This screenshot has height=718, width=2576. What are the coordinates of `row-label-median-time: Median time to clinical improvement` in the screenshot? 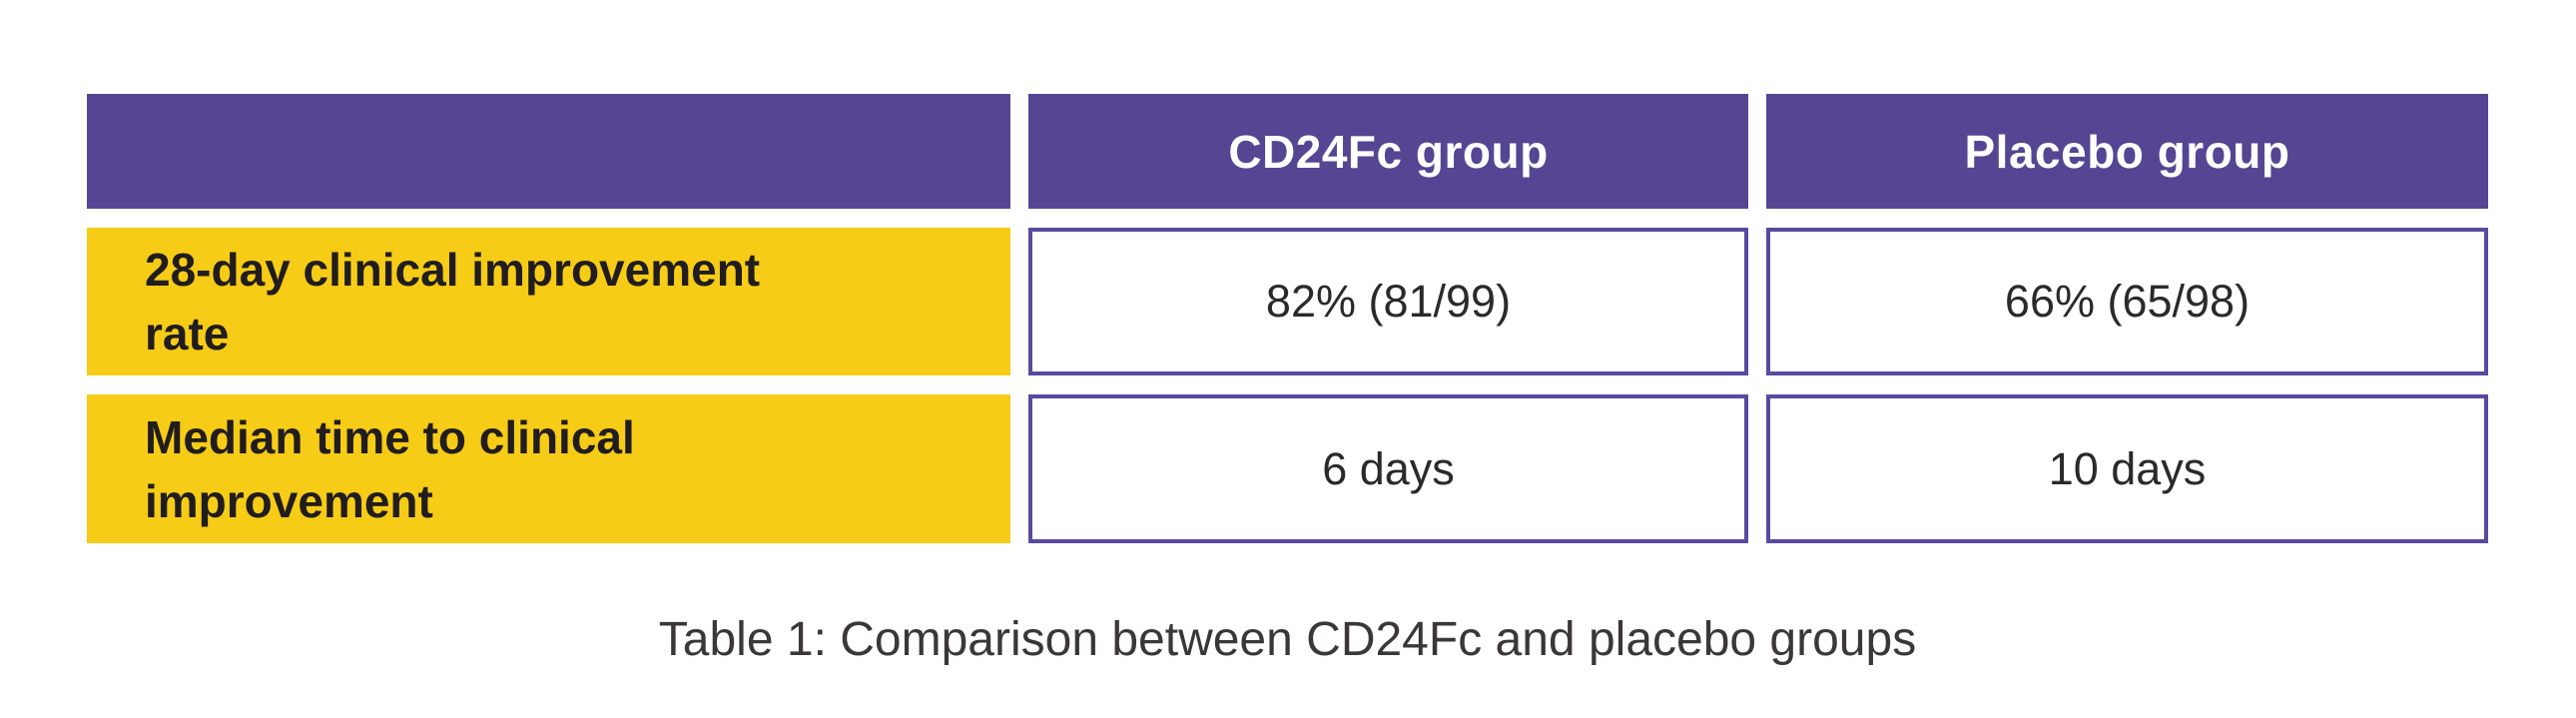 It's located at (548, 468).